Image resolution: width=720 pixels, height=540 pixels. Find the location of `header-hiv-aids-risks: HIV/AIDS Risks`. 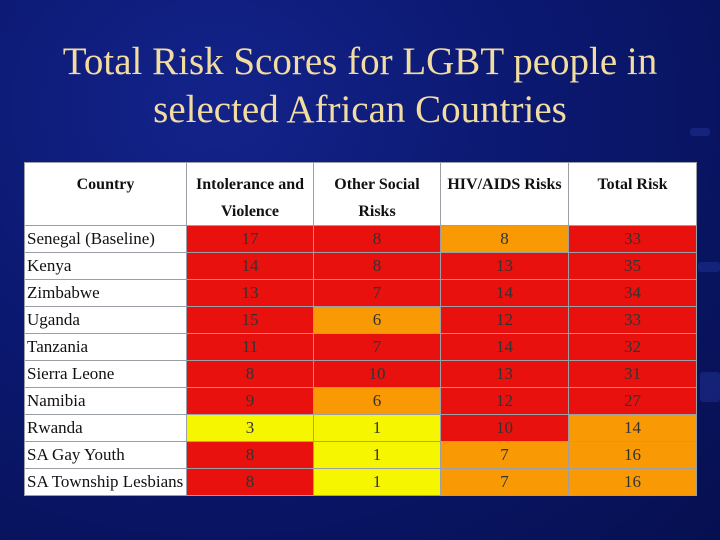

header-hiv-aids-risks: HIV/AIDS Risks is located at coordinates (504, 194).